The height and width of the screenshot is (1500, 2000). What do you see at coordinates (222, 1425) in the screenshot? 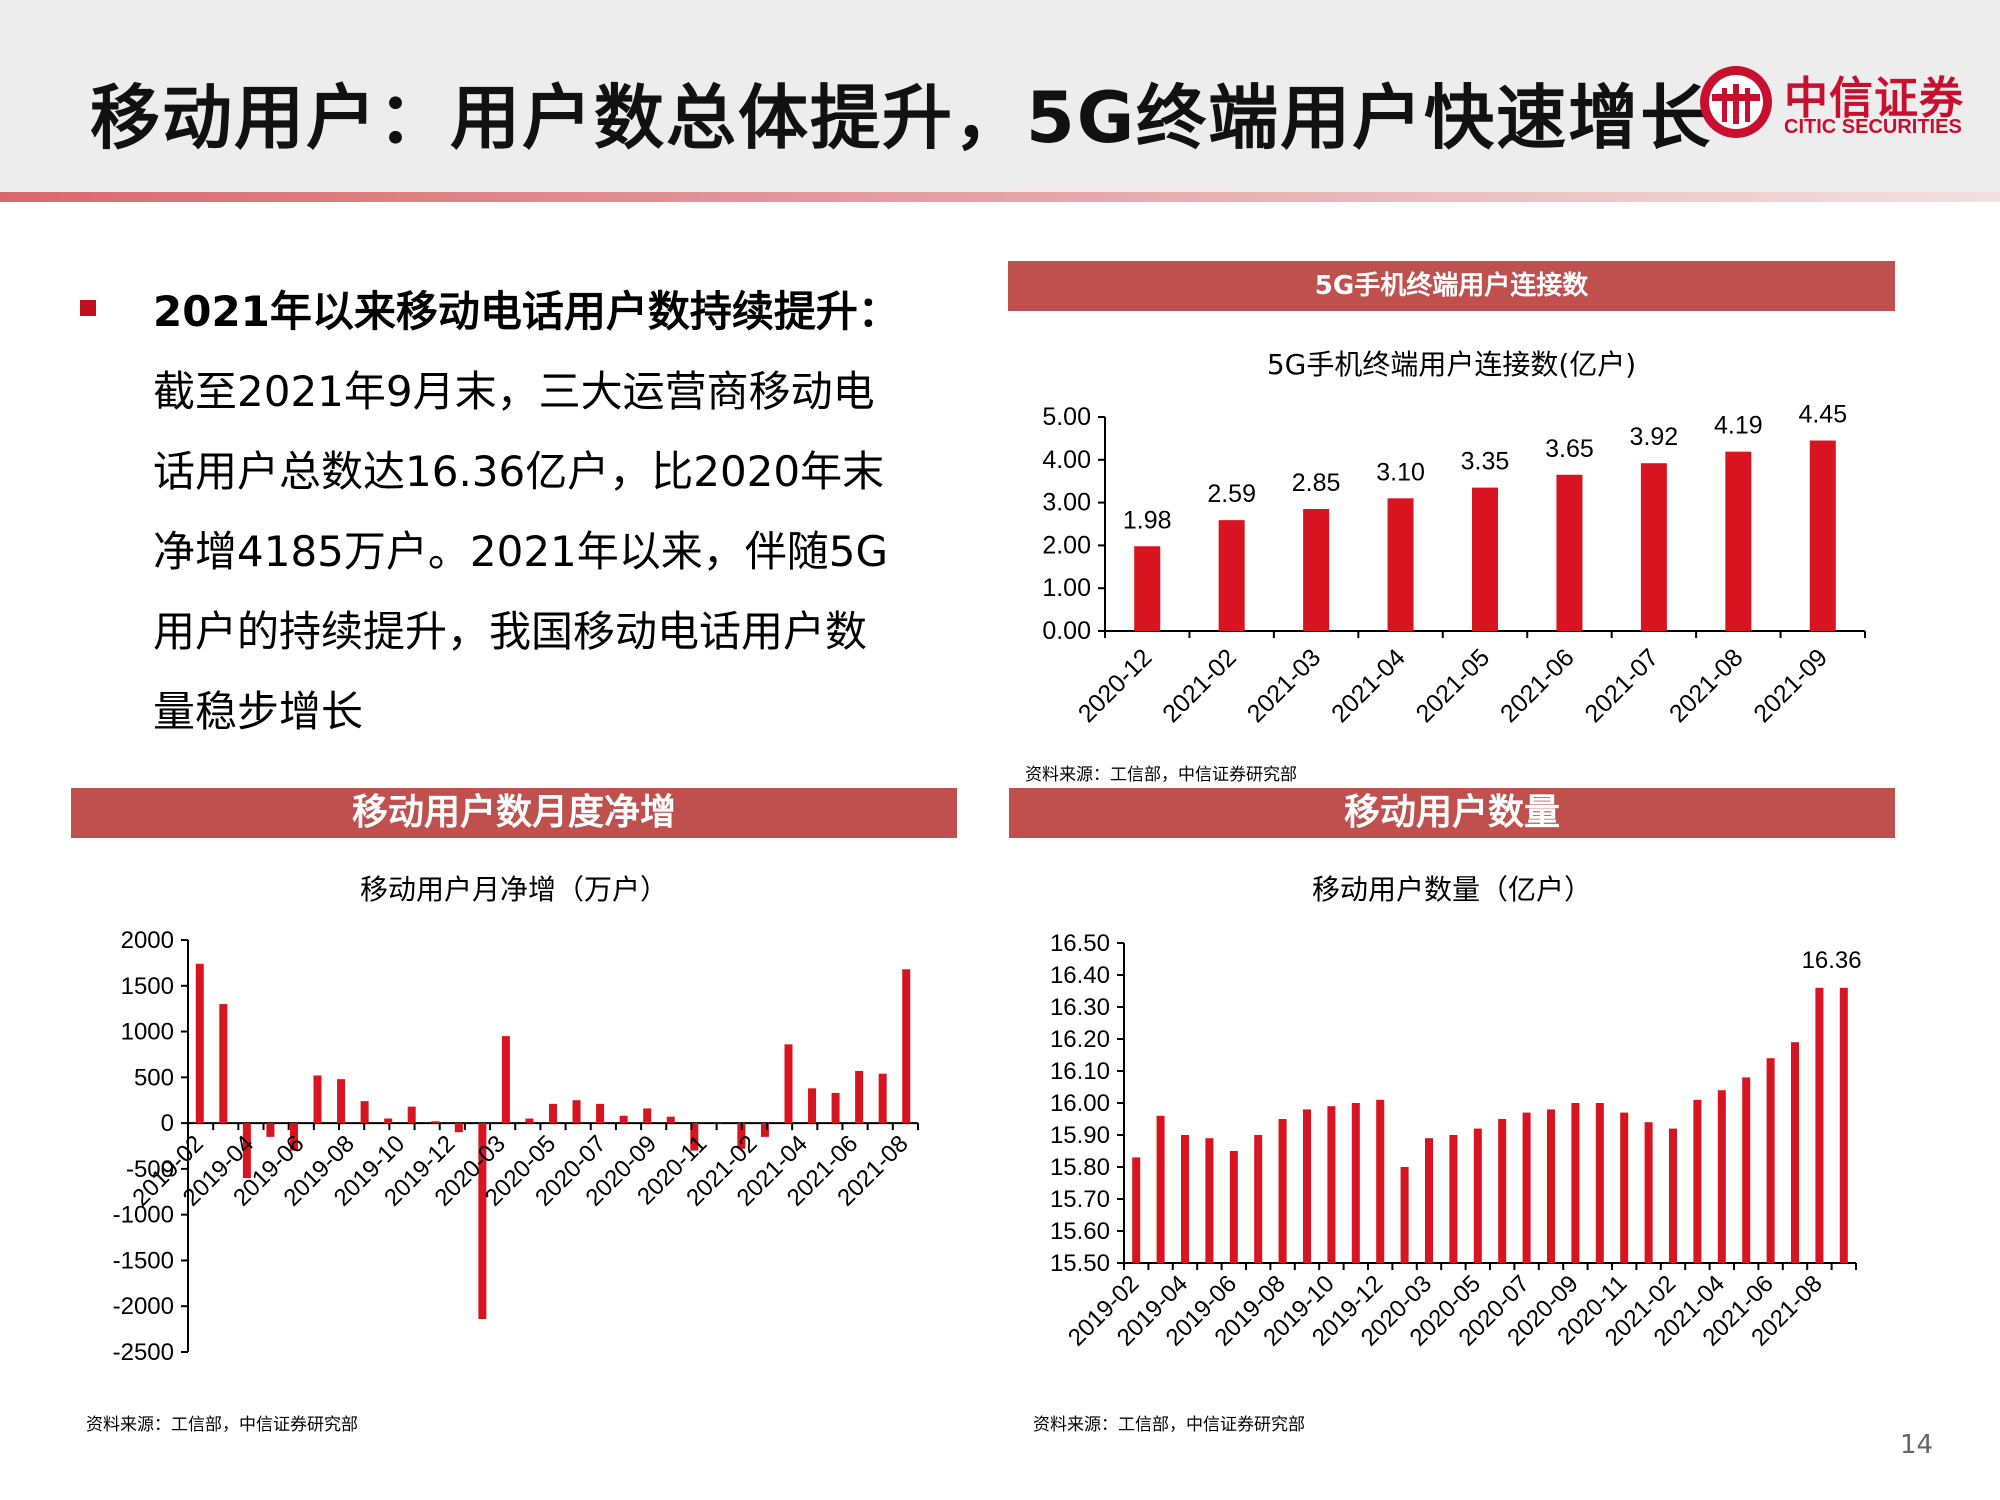
I see `source-net: 资料来源：工信部，中信证券研究部` at bounding box center [222, 1425].